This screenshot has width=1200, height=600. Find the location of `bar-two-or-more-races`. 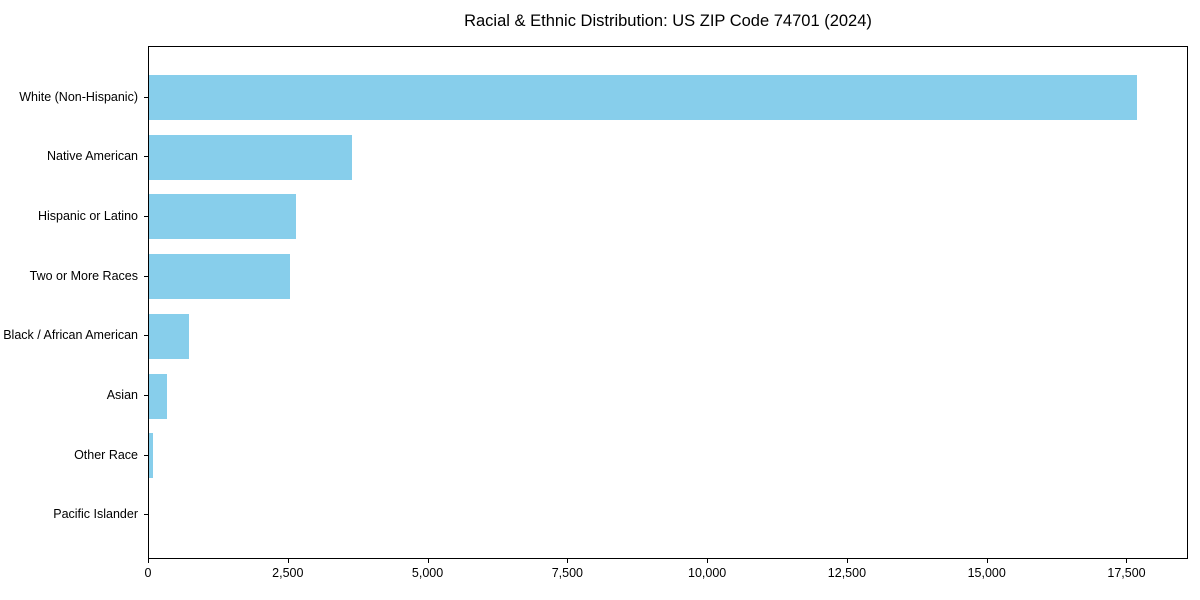

bar-two-or-more-races is located at coordinates (219, 277).